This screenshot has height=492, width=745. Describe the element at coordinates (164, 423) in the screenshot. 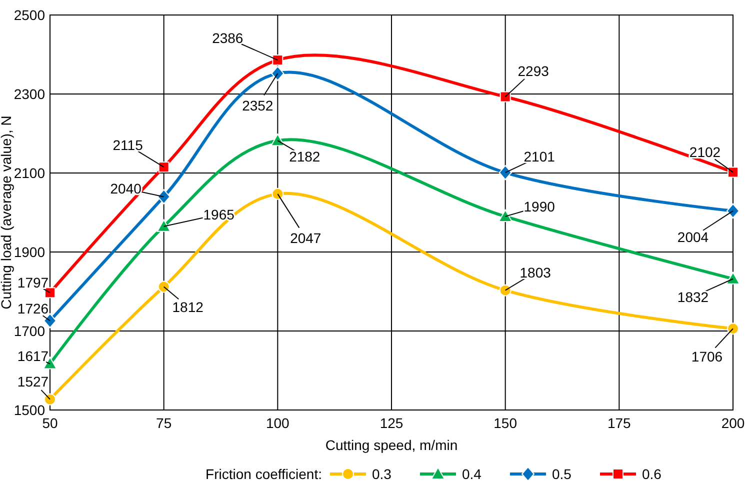

I see `x-tick-label: 75` at that location.